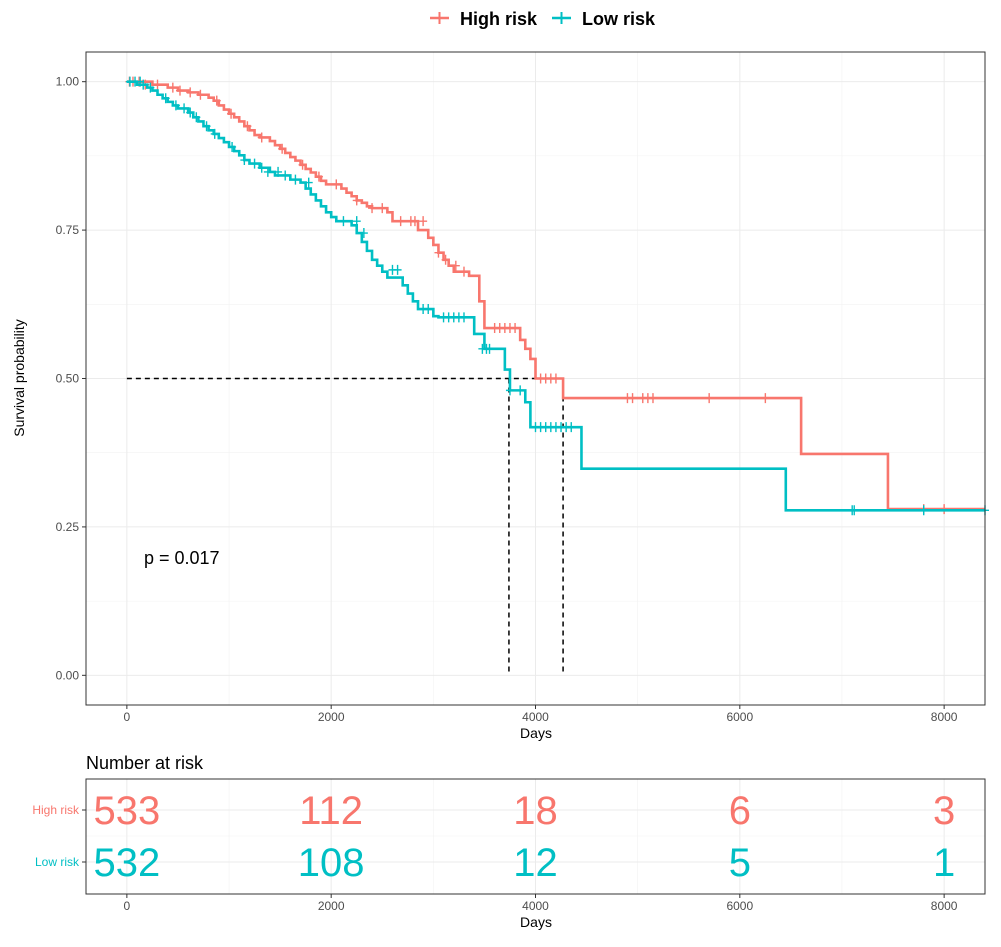 This screenshot has height=947, width=1001. Describe the element at coordinates (19, 378) in the screenshot. I see `y-axis-title: Survival probability` at that location.